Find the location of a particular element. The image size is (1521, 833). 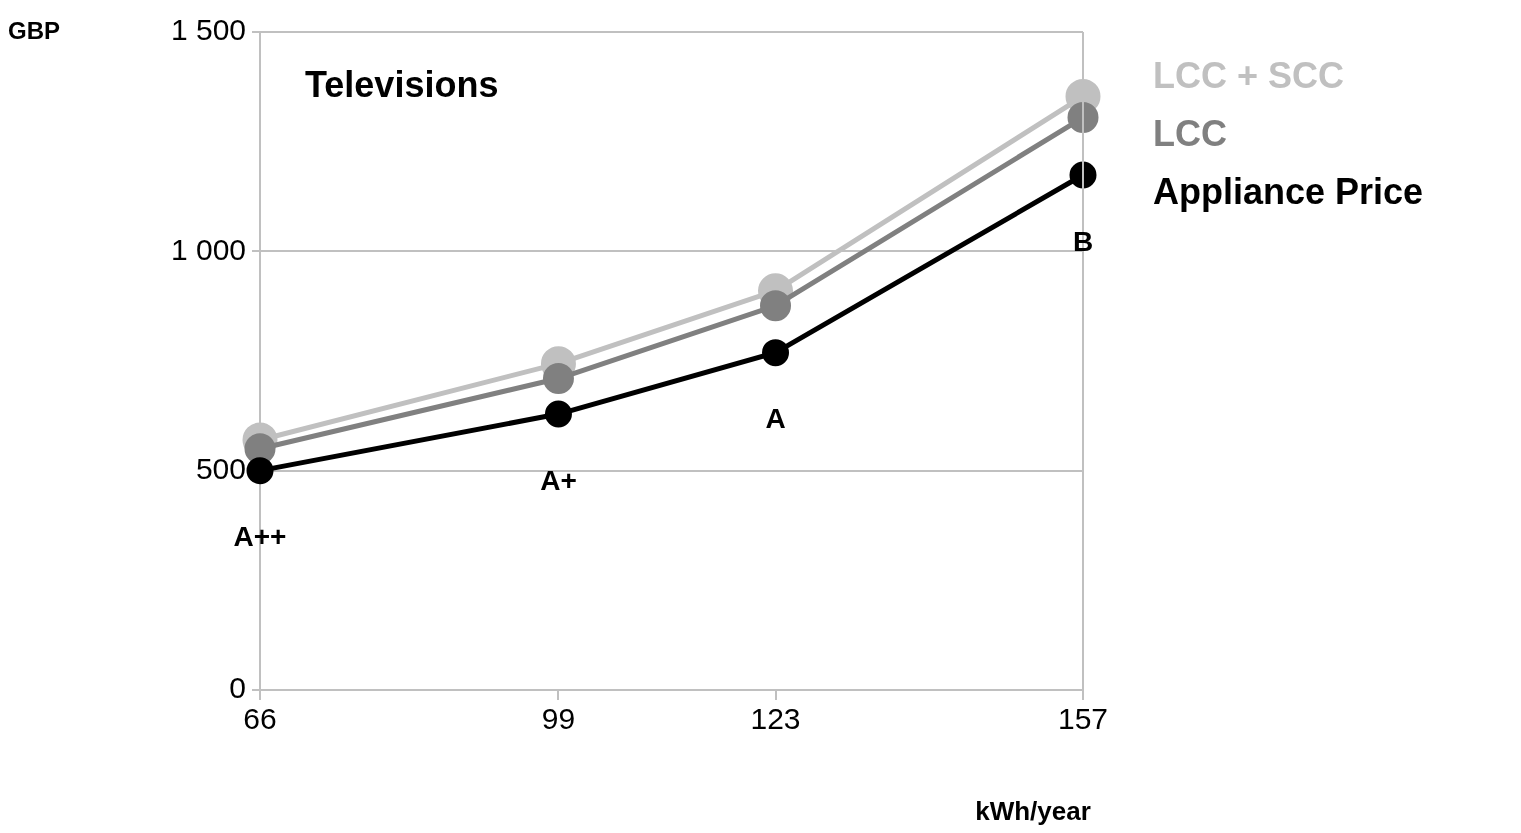

annotation: A is located at coordinates (775, 419).